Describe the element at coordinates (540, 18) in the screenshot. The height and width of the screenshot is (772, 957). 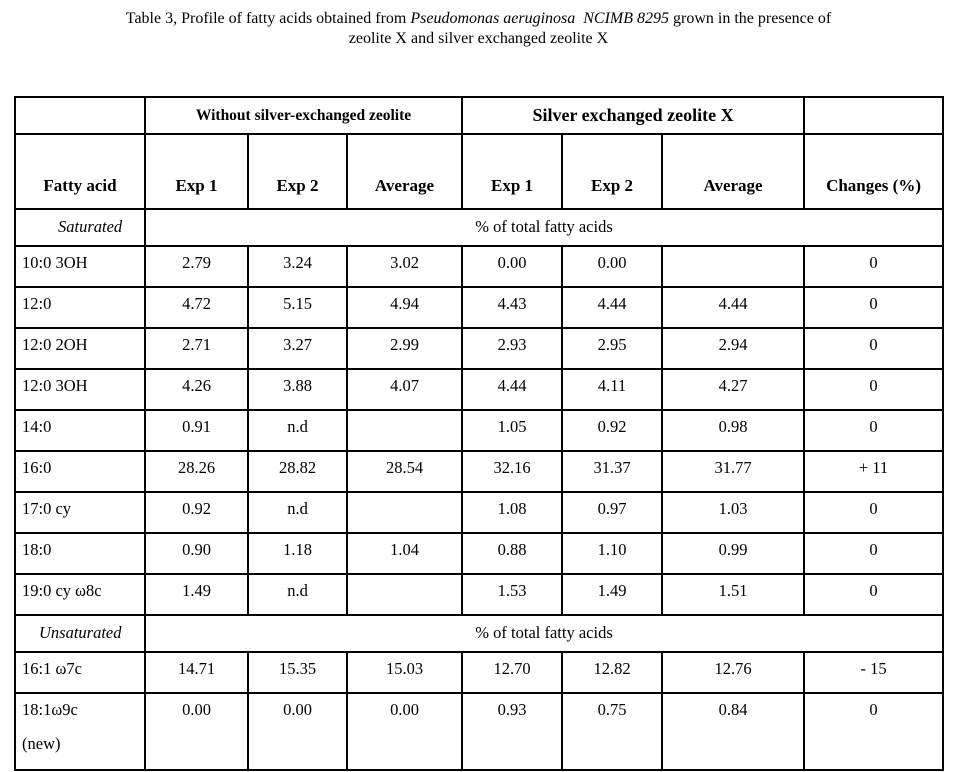
I see `caption-species-name: Pseudomonas aeruginosa NCIMB 8295` at that location.